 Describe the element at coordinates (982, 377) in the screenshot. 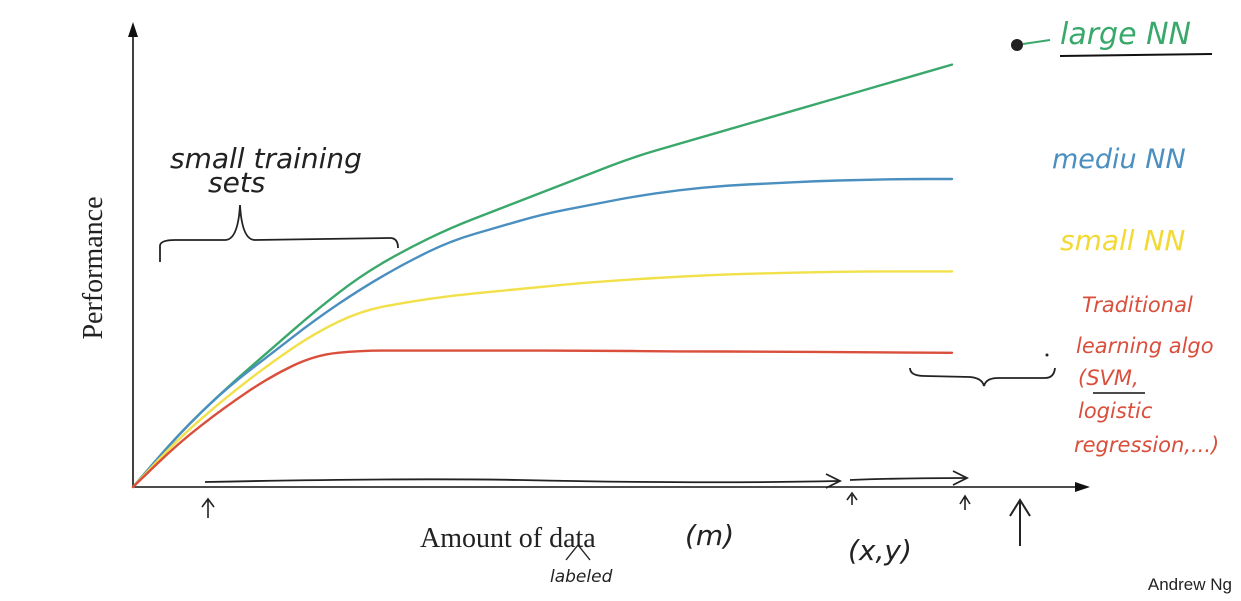

I see `right-brace` at that location.